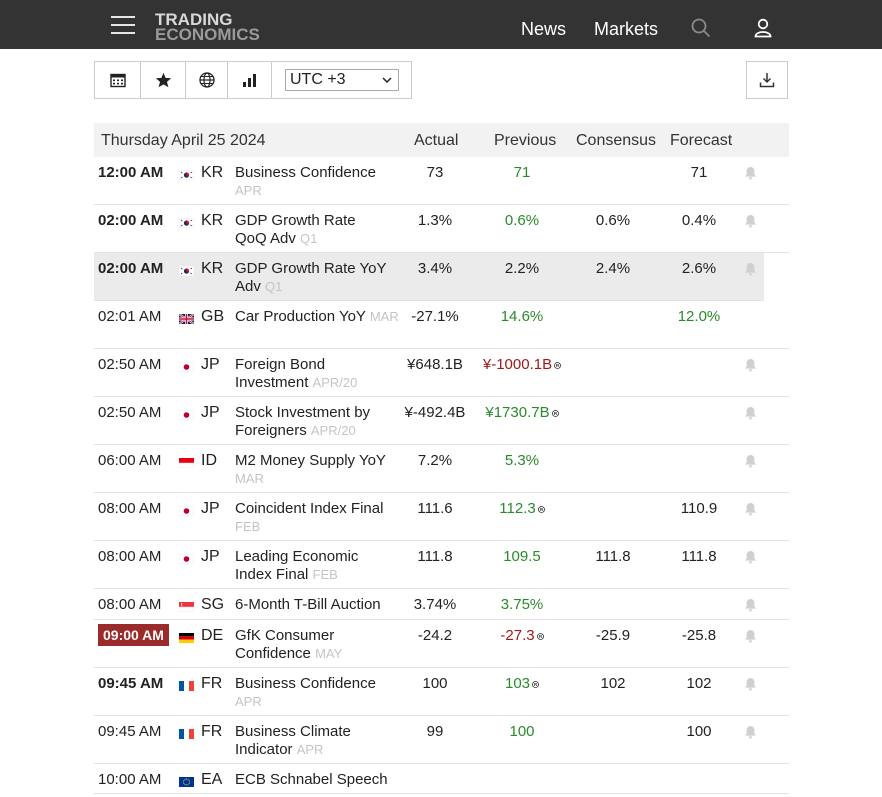  Describe the element at coordinates (163, 80) in the screenshot. I see `favorites-button` at that location.